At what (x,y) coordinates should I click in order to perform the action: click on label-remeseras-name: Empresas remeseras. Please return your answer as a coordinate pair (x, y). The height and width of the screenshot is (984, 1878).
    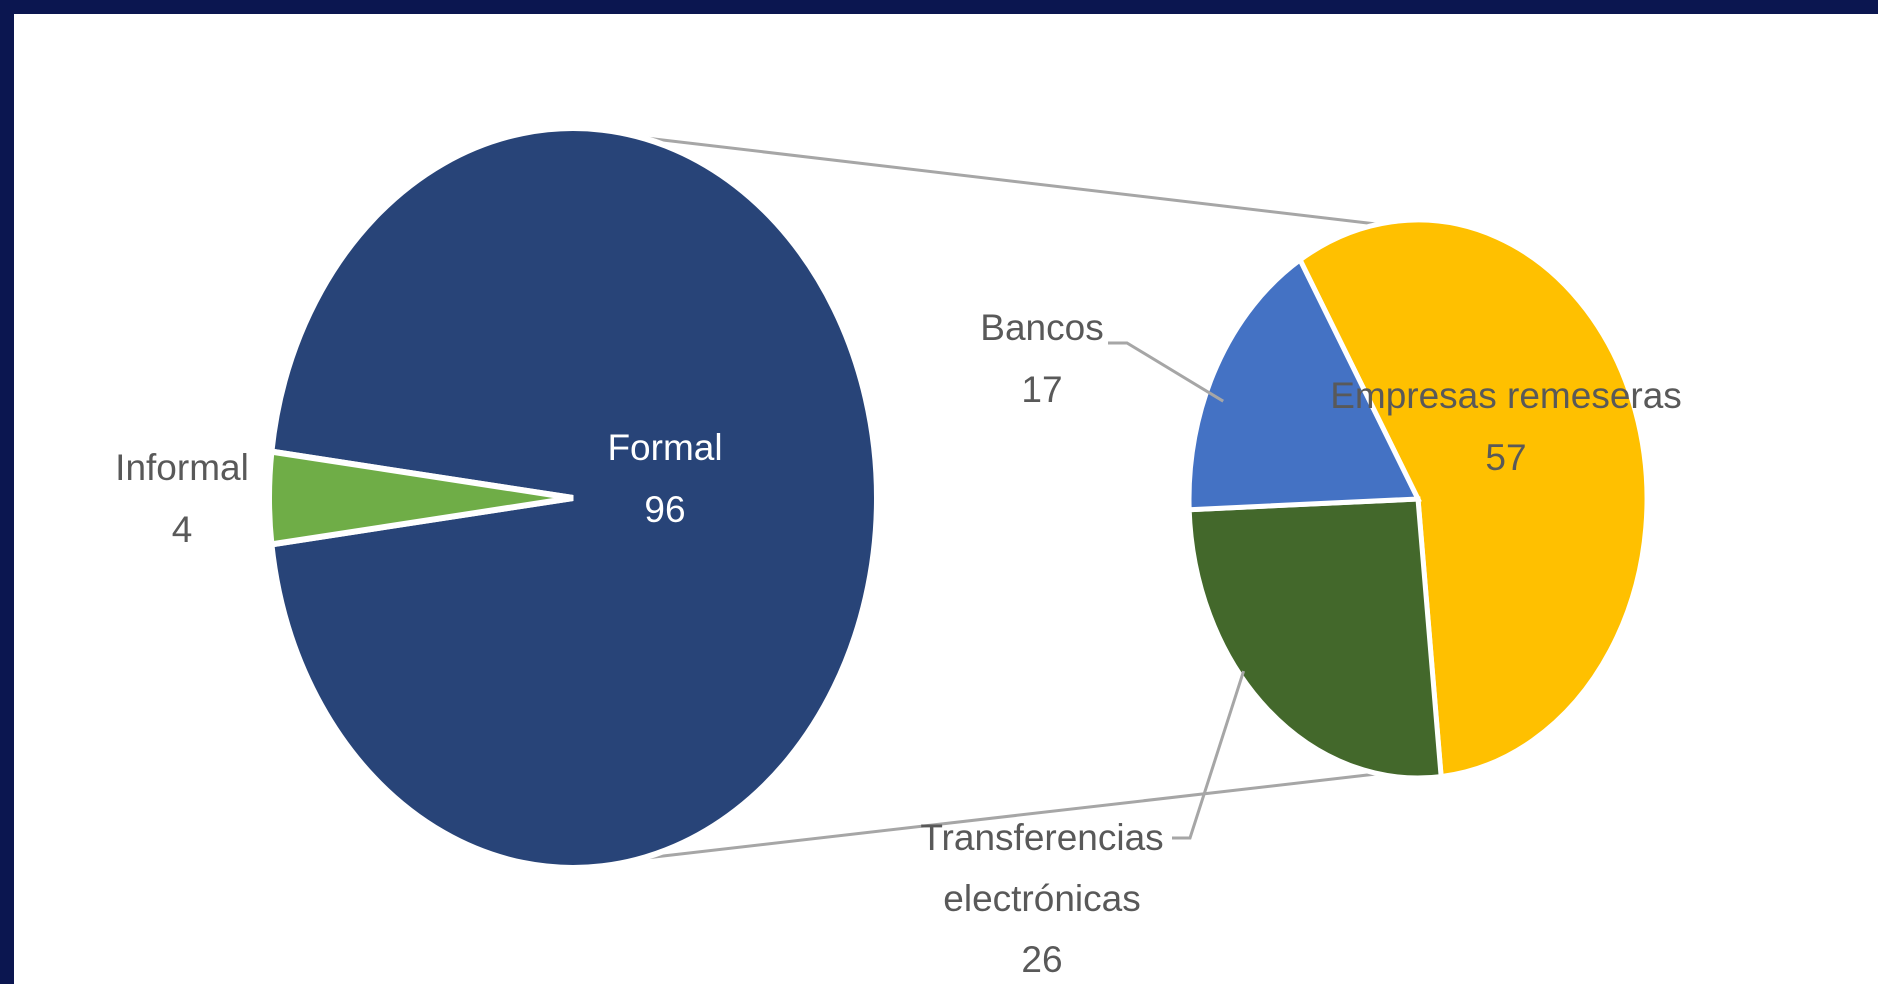
    Looking at the image, I should click on (1506, 395).